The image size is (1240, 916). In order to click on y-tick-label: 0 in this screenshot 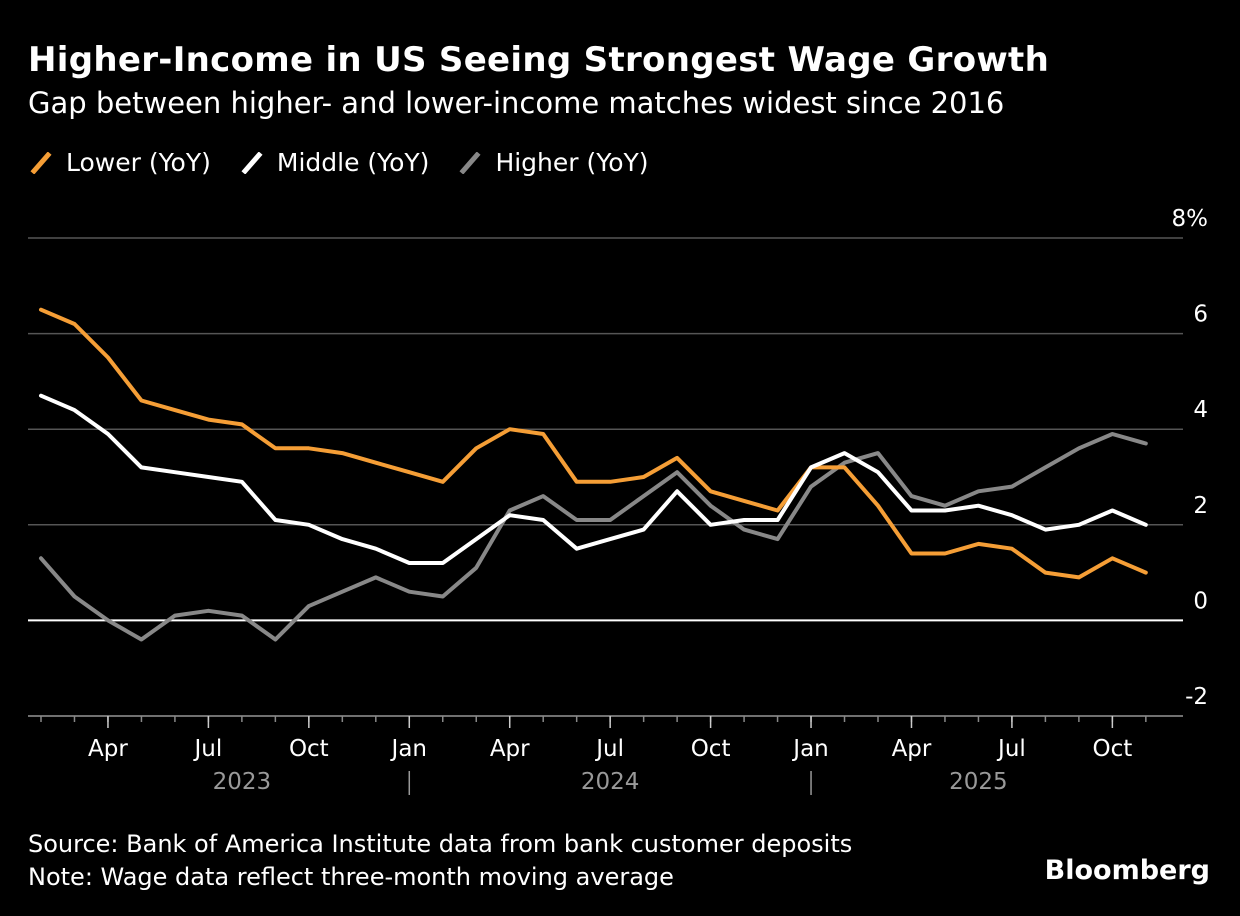, I will do `click(1200, 601)`.